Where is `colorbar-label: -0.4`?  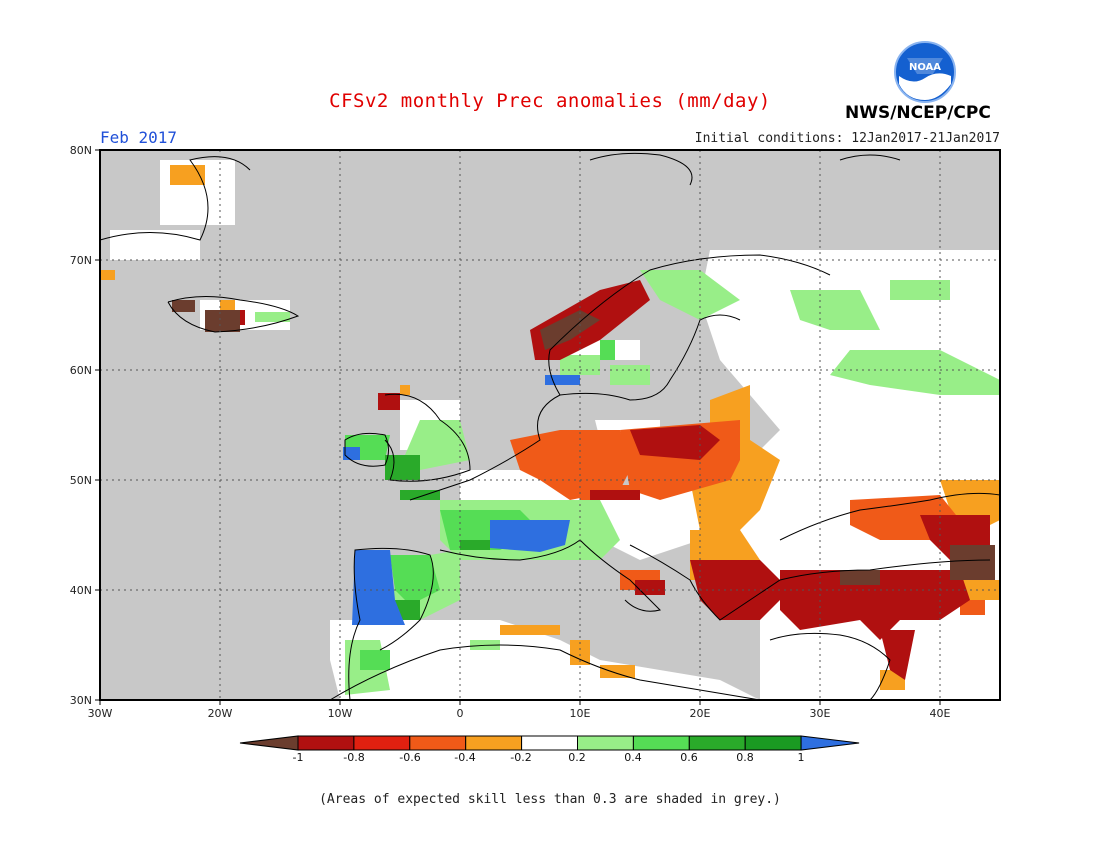 colorbar-label: -0.4 is located at coordinates (465, 757).